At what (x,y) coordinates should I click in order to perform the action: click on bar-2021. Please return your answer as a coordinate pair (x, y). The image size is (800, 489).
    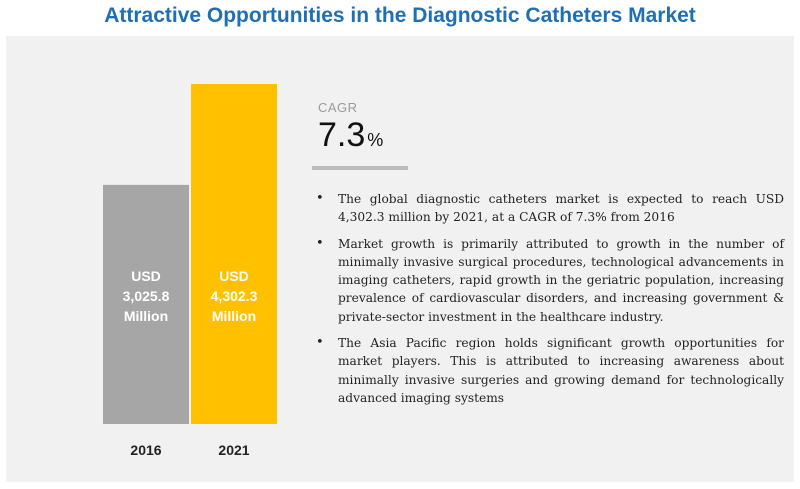
    Looking at the image, I should click on (234, 254).